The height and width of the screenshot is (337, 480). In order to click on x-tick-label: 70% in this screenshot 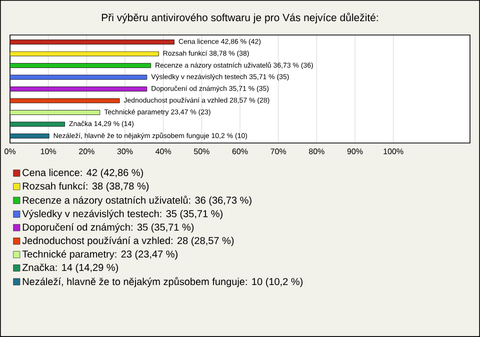, I will do `click(278, 151)`.